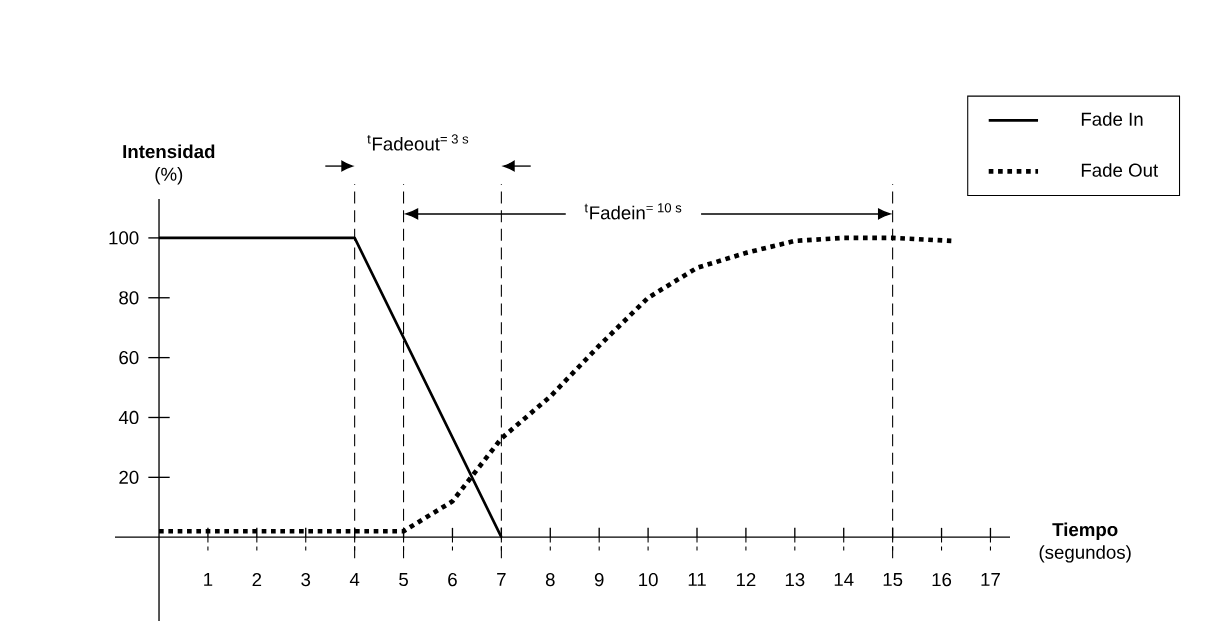  What do you see at coordinates (501, 579) in the screenshot?
I see `x-tick-label: 7` at bounding box center [501, 579].